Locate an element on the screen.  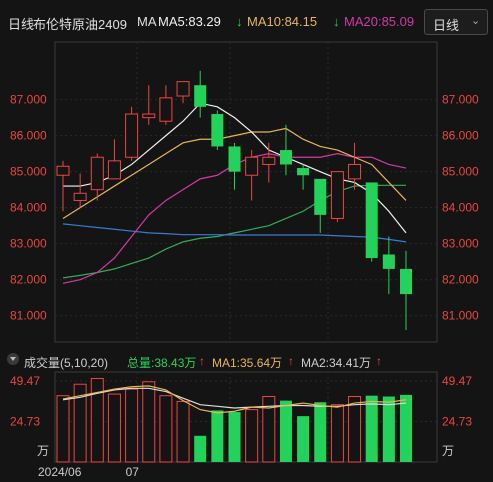
volume-unit-right: 万 is located at coordinates (448, 451).